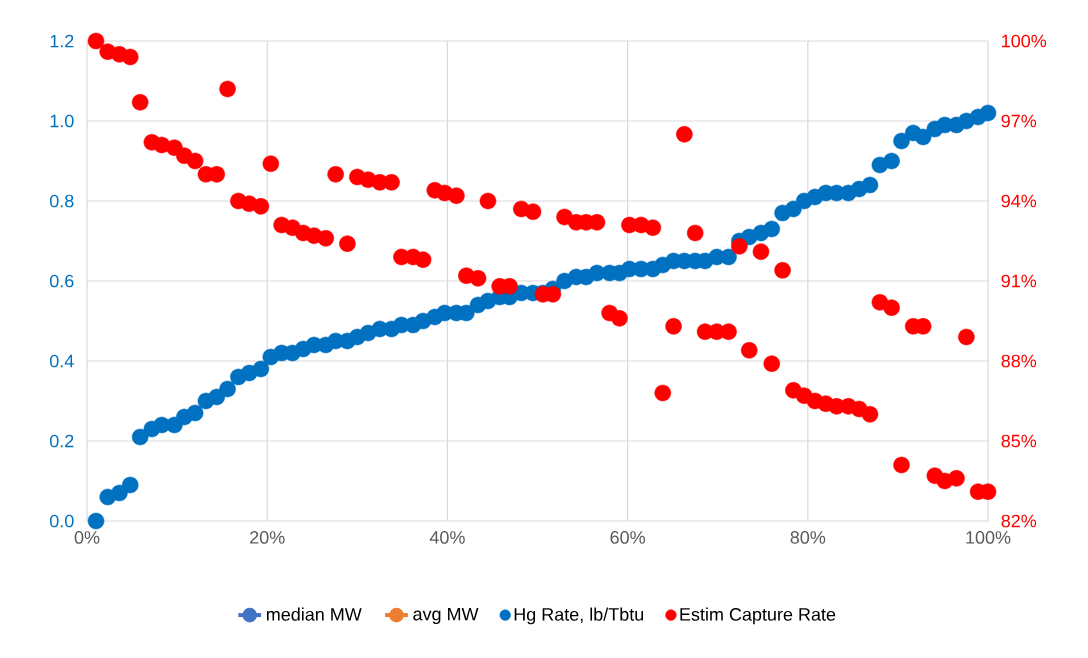 The width and height of the screenshot is (1088, 658). Describe the element at coordinates (1019, 441) in the screenshot. I see `y2-tick-label: 85%` at that location.